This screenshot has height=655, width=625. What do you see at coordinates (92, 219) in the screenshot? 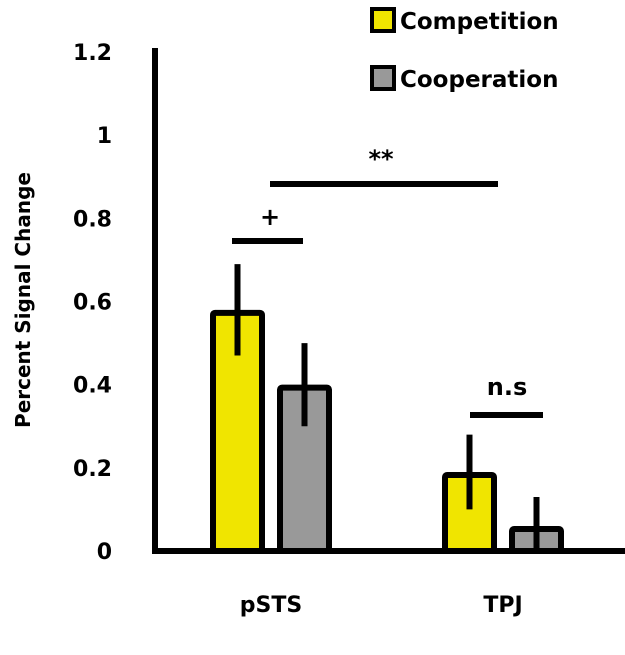
I see `y-tick-label: 0.8` at bounding box center [92, 219].